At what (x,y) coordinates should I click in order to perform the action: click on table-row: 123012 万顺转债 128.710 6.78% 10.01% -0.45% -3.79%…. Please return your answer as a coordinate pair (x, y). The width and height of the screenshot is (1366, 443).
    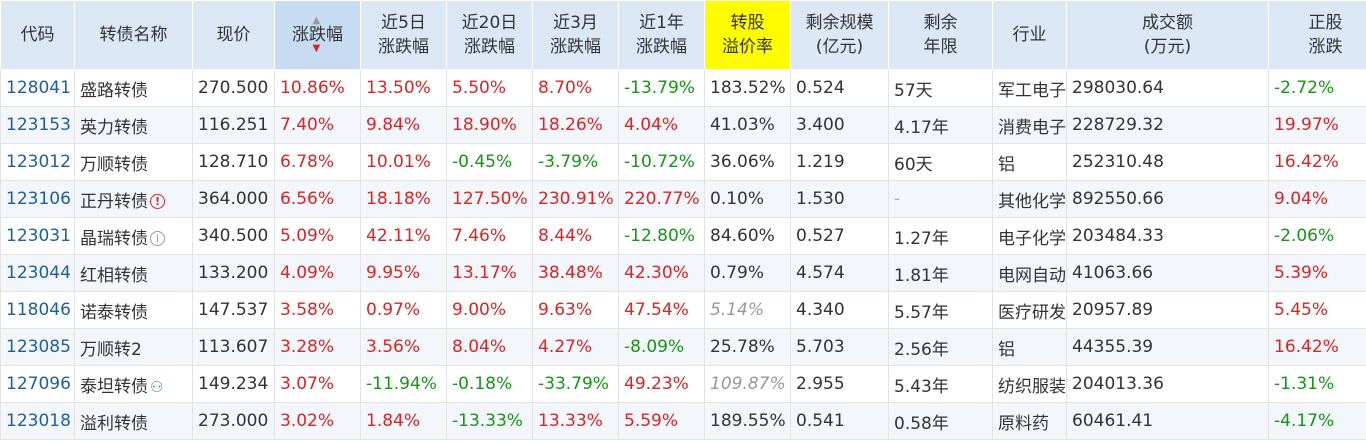
    Looking at the image, I should click on (683, 162).